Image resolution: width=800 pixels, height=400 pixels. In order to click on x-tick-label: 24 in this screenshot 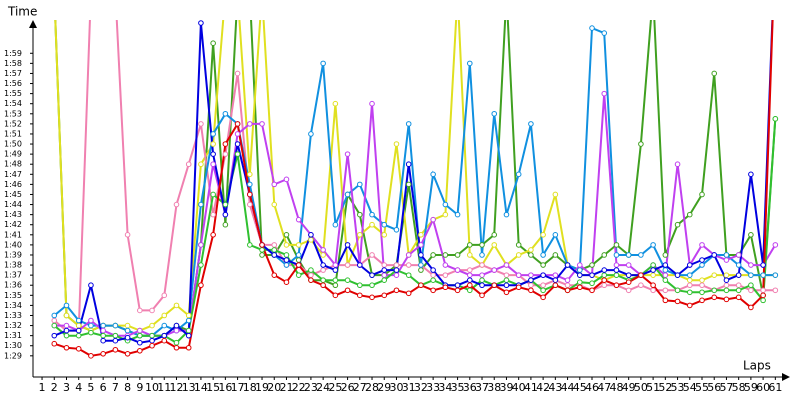, I will do `click(323, 387)`.